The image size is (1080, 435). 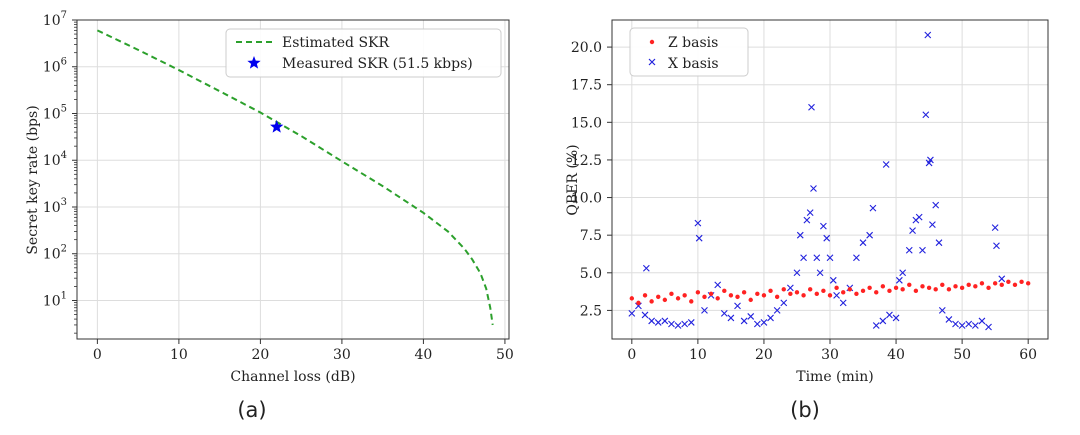 I want to click on legend-measured-skr-label: Measured SKR (51.5 kbps), so click(x=377, y=64).